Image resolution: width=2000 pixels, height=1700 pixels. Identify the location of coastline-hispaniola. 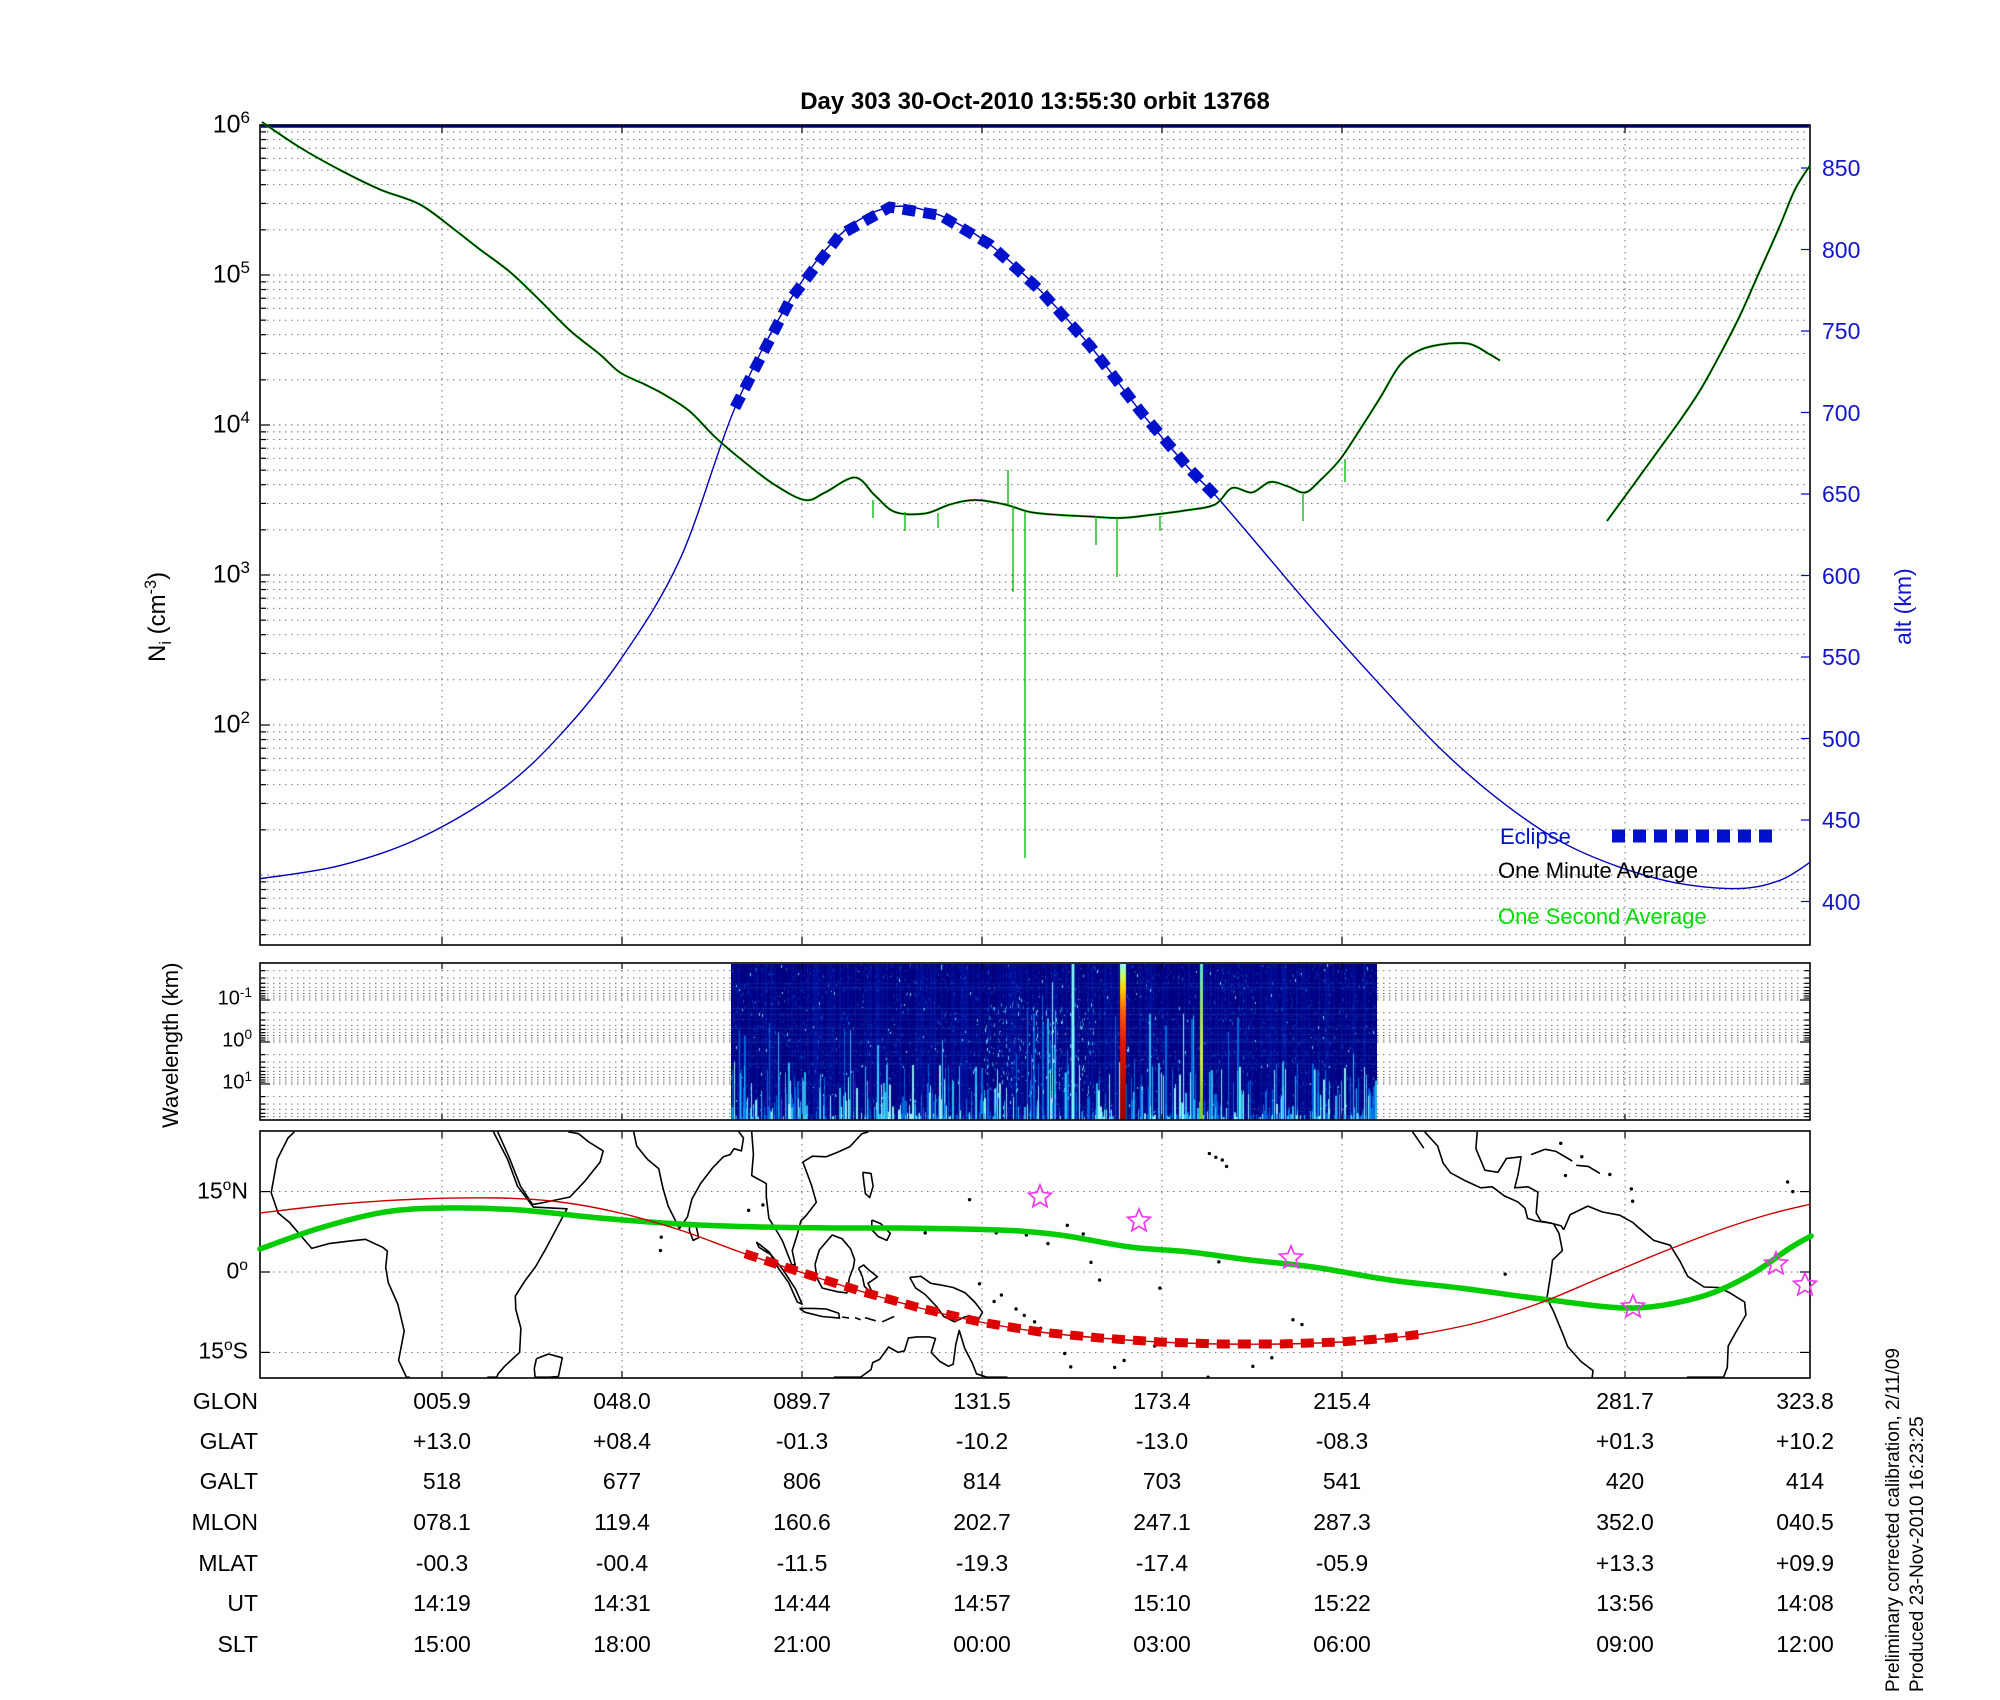
(1588, 1169).